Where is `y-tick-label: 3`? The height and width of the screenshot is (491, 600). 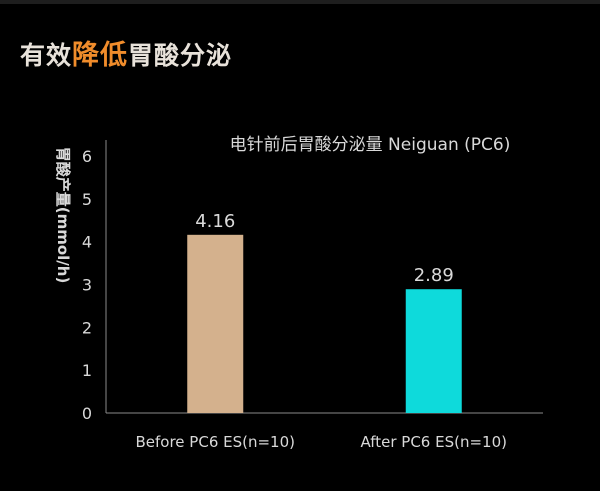
y-tick-label: 3 is located at coordinates (87, 285).